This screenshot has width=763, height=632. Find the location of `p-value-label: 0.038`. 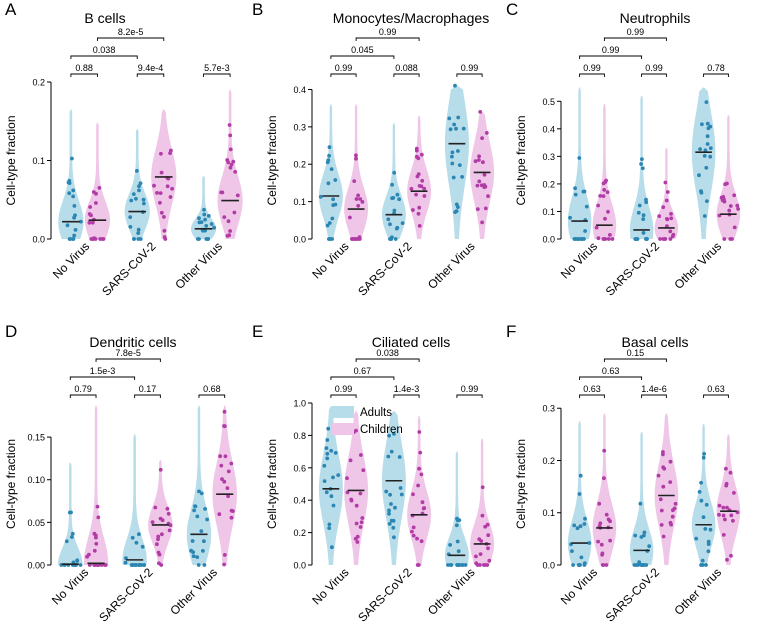

p-value-label: 0.038 is located at coordinates (387, 353).